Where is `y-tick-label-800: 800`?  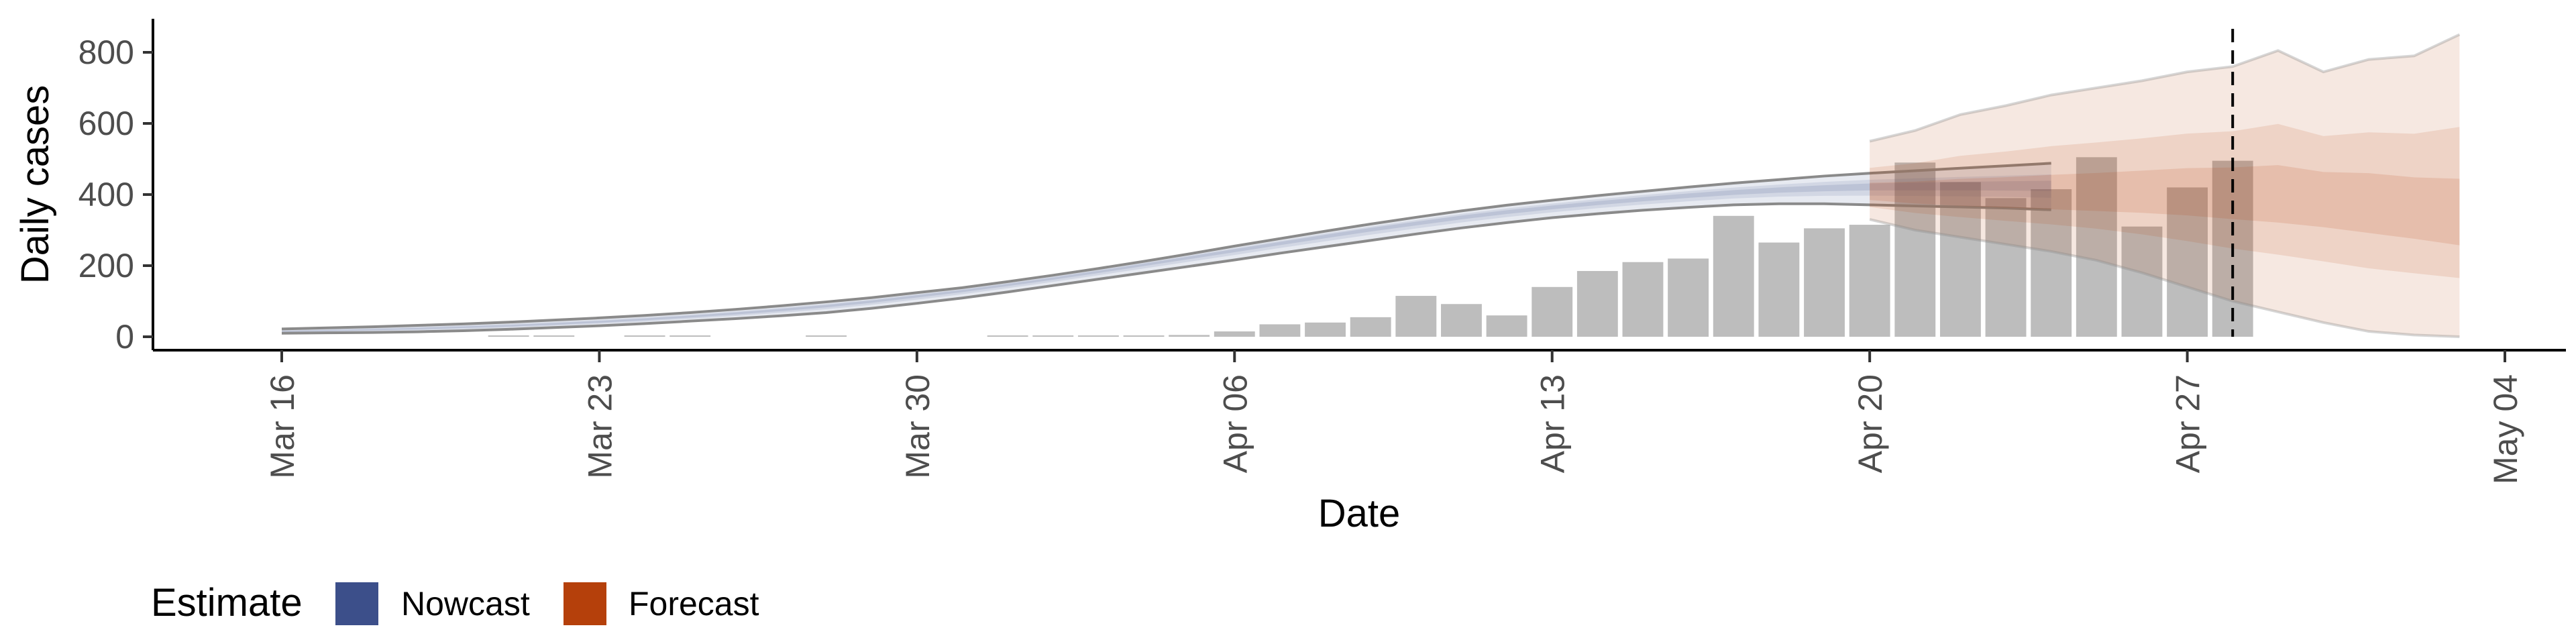 y-tick-label-800: 800 is located at coordinates (106, 52).